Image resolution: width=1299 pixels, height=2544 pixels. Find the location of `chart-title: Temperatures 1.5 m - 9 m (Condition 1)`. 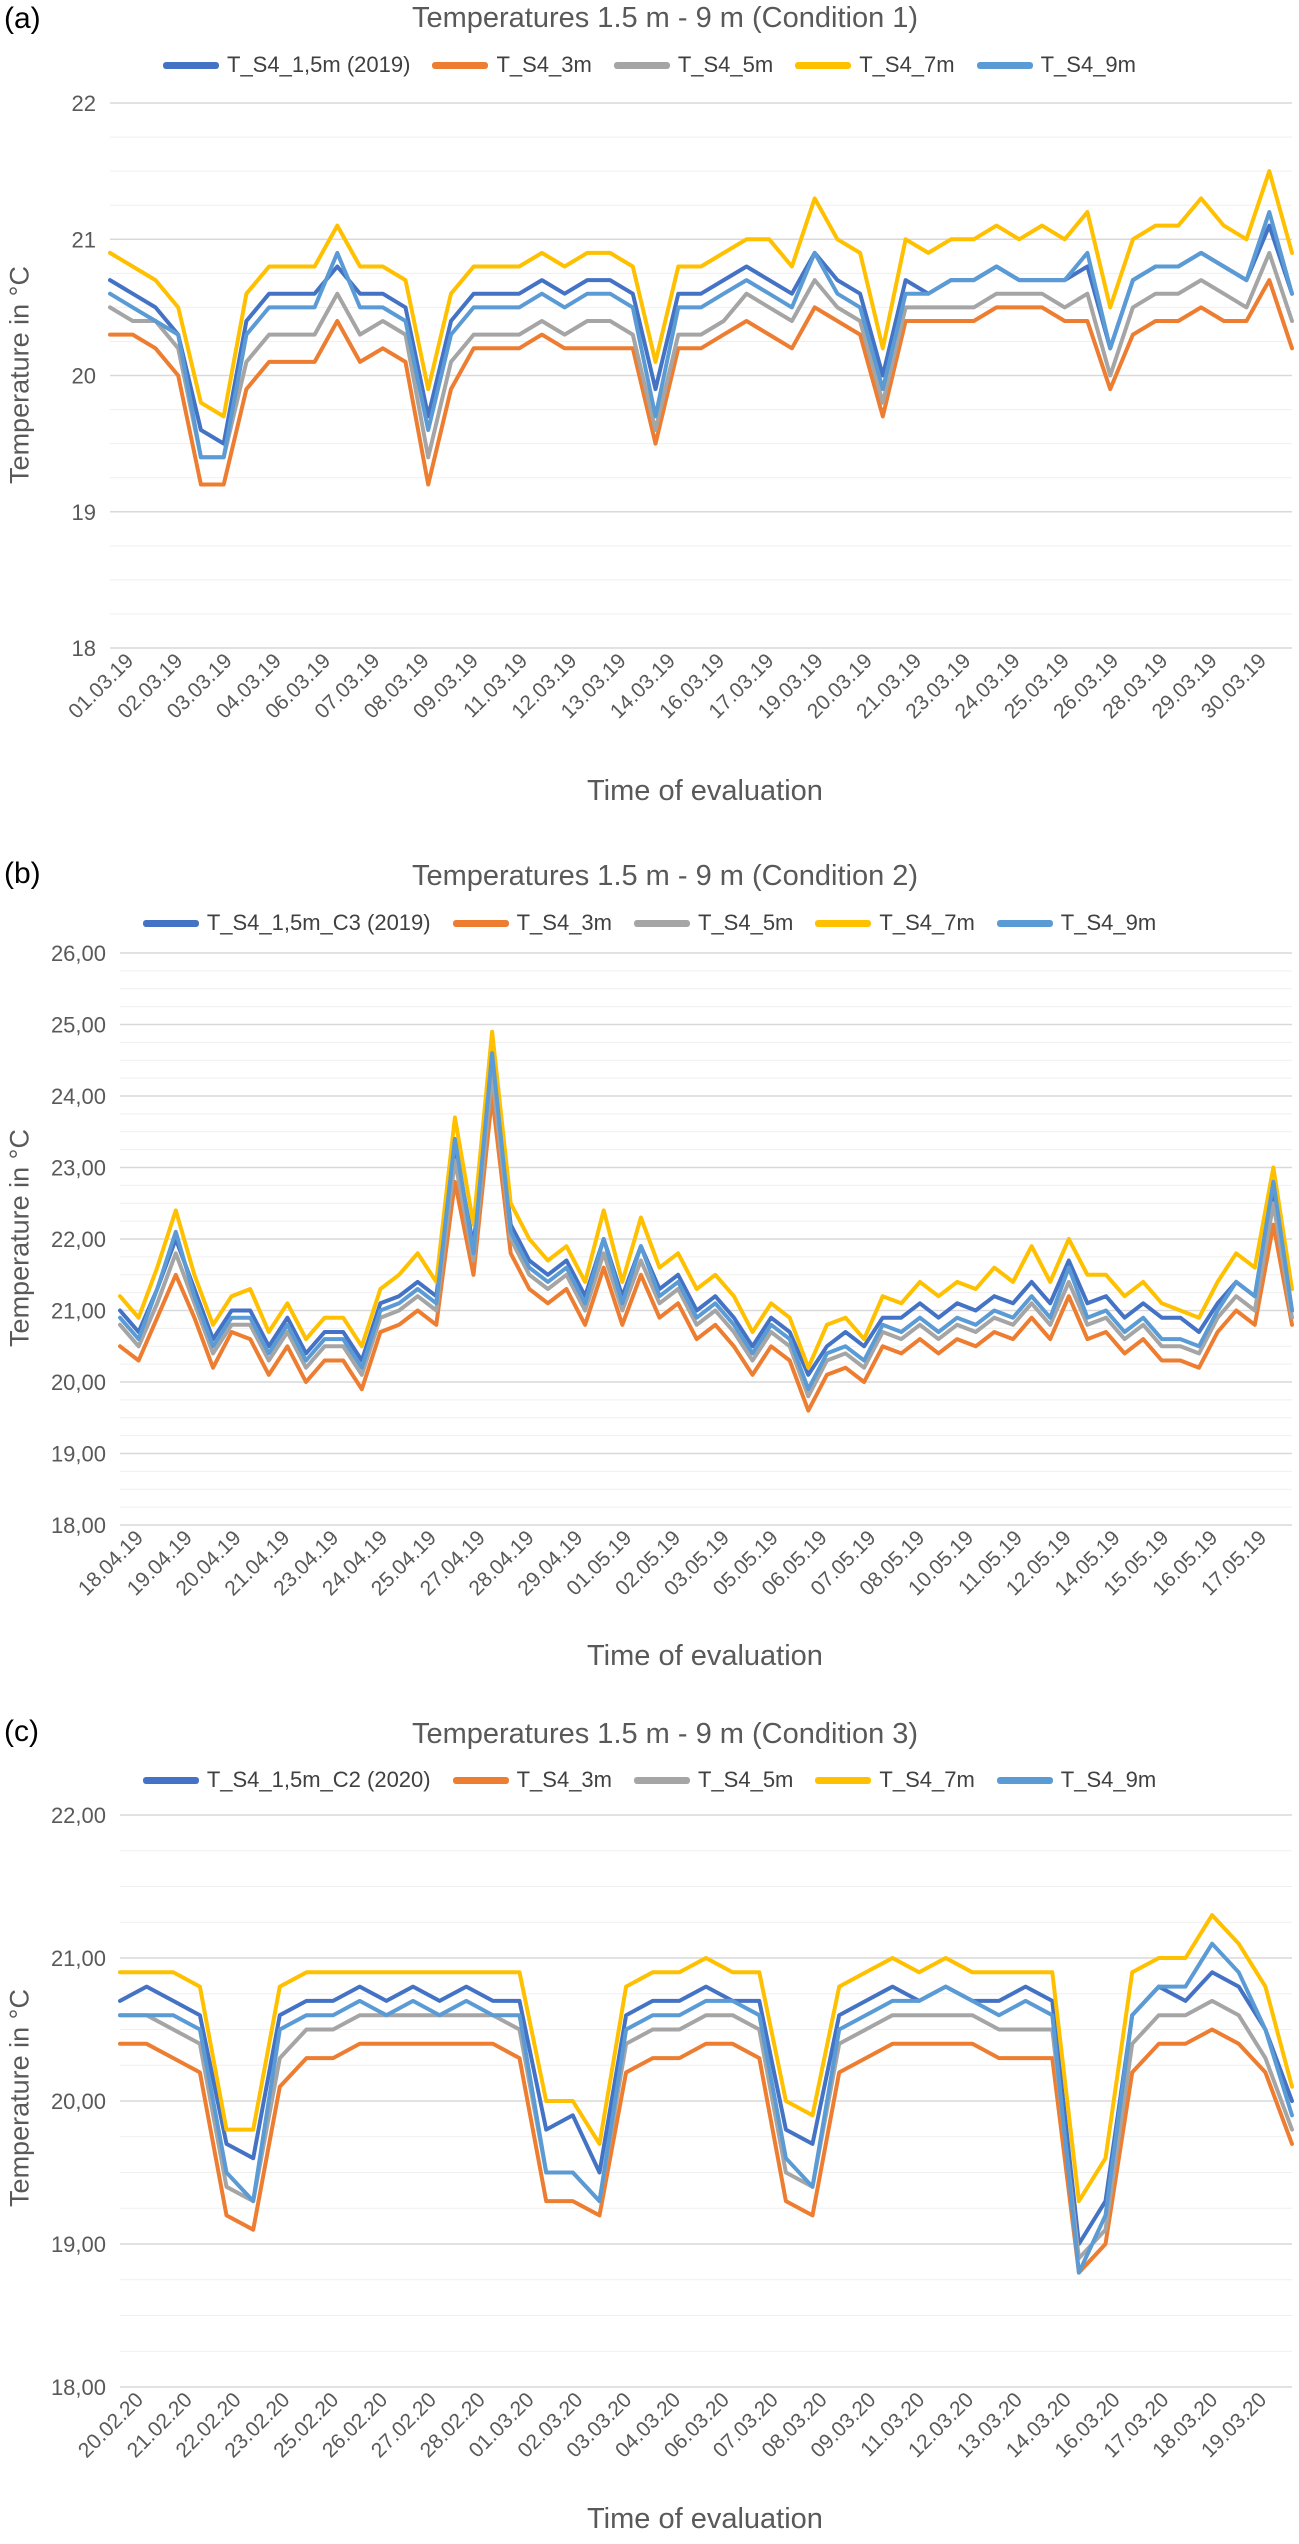

chart-title: Temperatures 1.5 m - 9 m (Condition 1) is located at coordinates (665, 18).